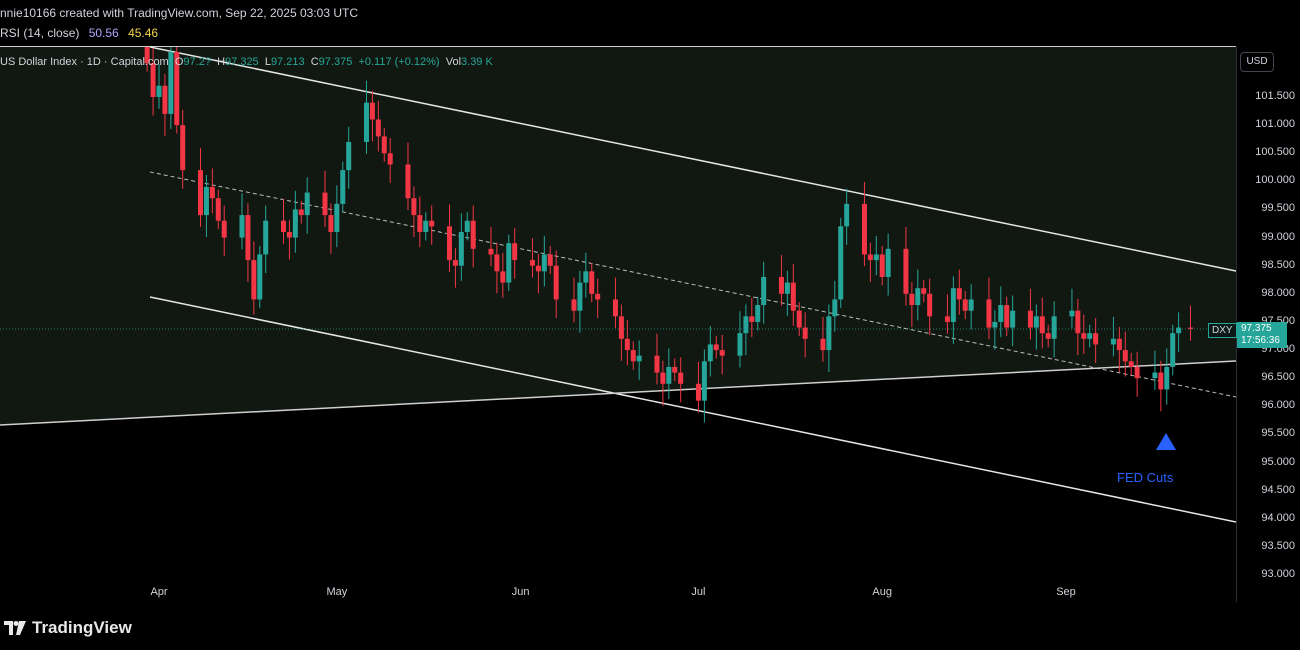 The height and width of the screenshot is (650, 1300). Describe the element at coordinates (618, 393) in the screenshot. I see `support-line` at that location.